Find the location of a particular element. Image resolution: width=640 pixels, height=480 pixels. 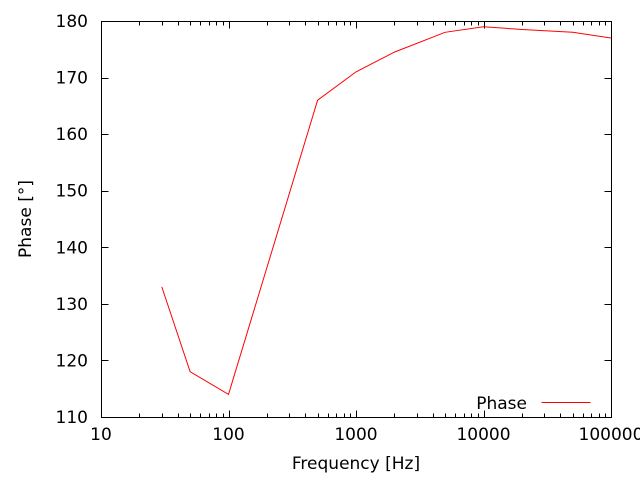

x-tick-label: 1000 is located at coordinates (355, 435).